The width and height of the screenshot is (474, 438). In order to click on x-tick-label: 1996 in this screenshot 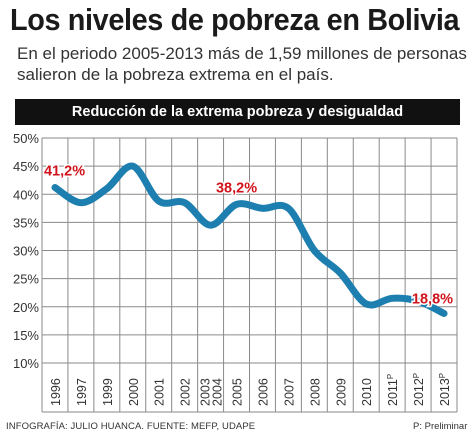, I will do `click(56, 392)`.